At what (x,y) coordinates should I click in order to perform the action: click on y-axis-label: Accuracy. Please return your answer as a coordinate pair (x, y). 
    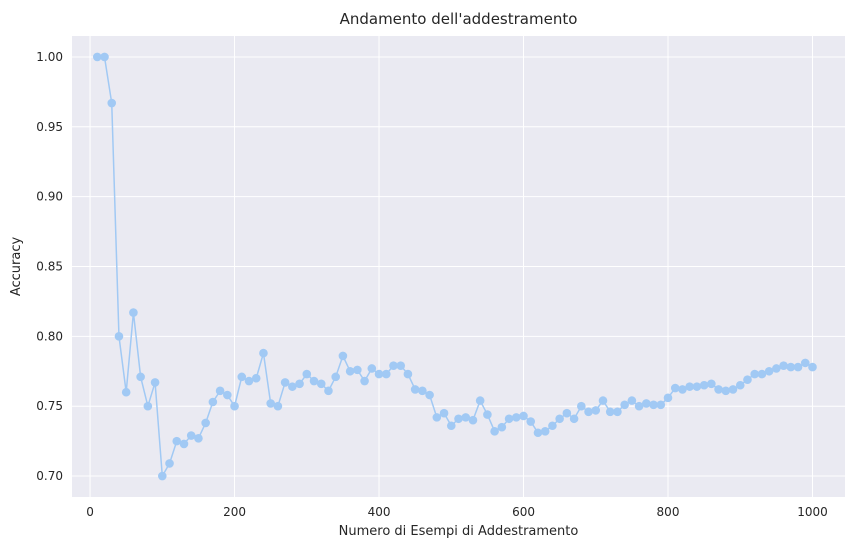
    Looking at the image, I should click on (16, 267).